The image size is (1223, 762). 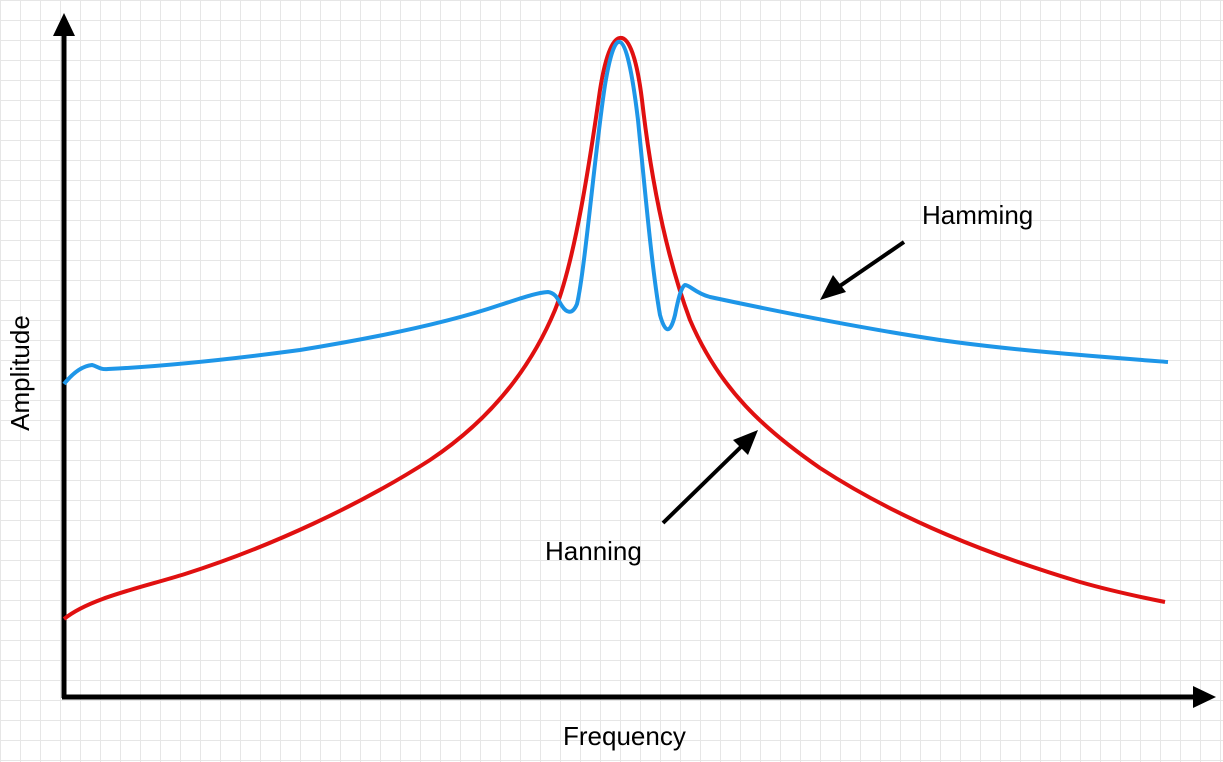 What do you see at coordinates (64, 24) in the screenshot?
I see `y-axis-arrowhead` at bounding box center [64, 24].